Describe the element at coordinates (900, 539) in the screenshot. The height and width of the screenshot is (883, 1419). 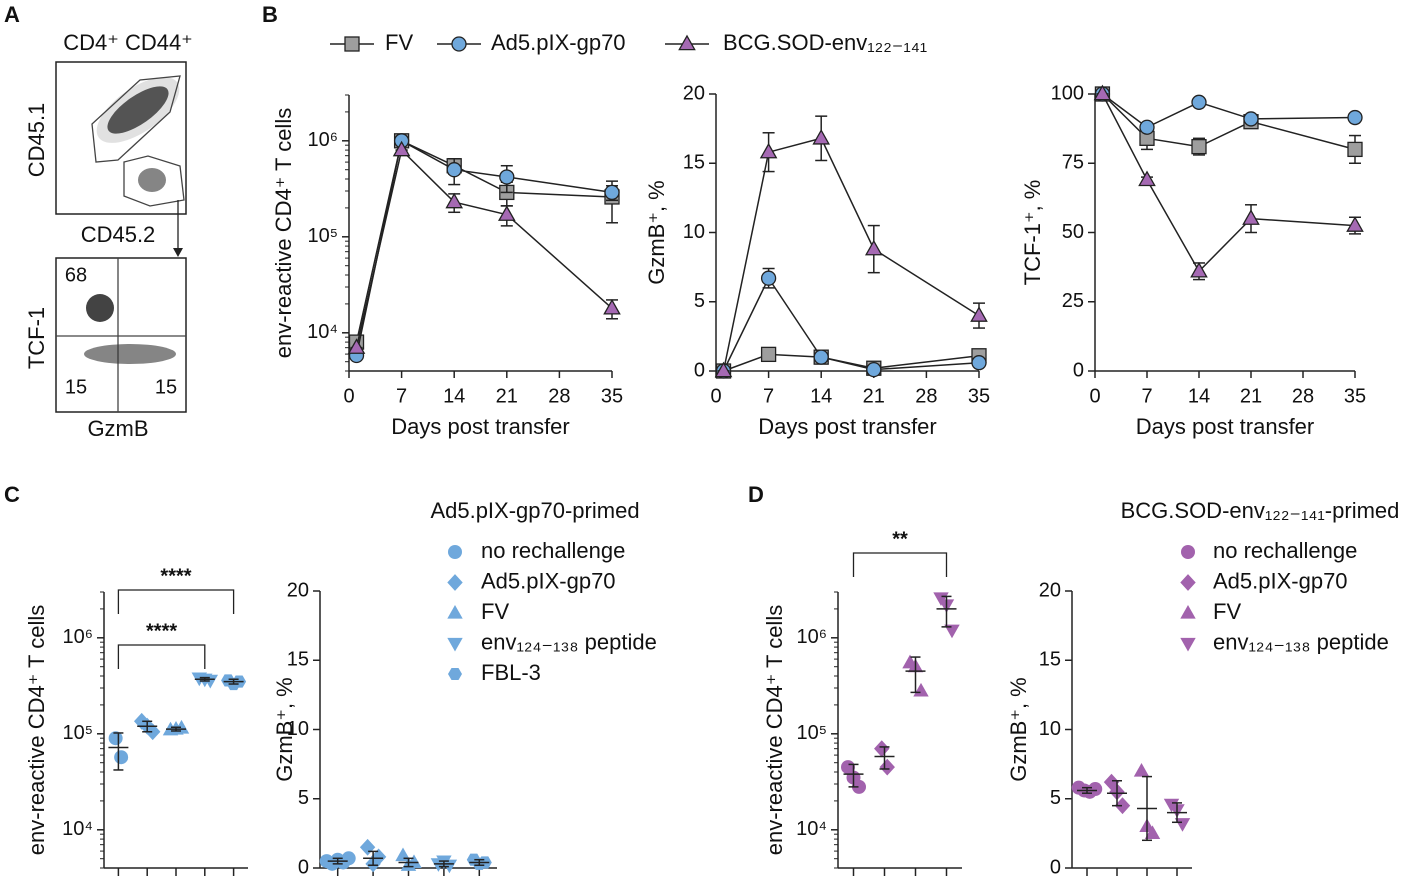
I see `significance-label: **` at that location.